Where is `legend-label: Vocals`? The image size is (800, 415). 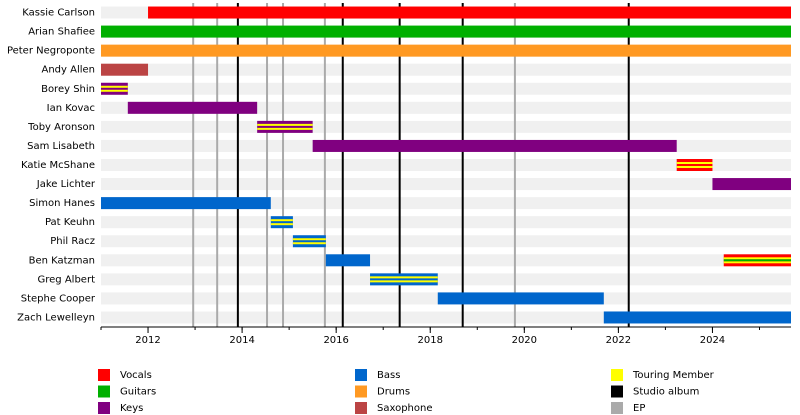
legend-label: Vocals is located at coordinates (136, 375).